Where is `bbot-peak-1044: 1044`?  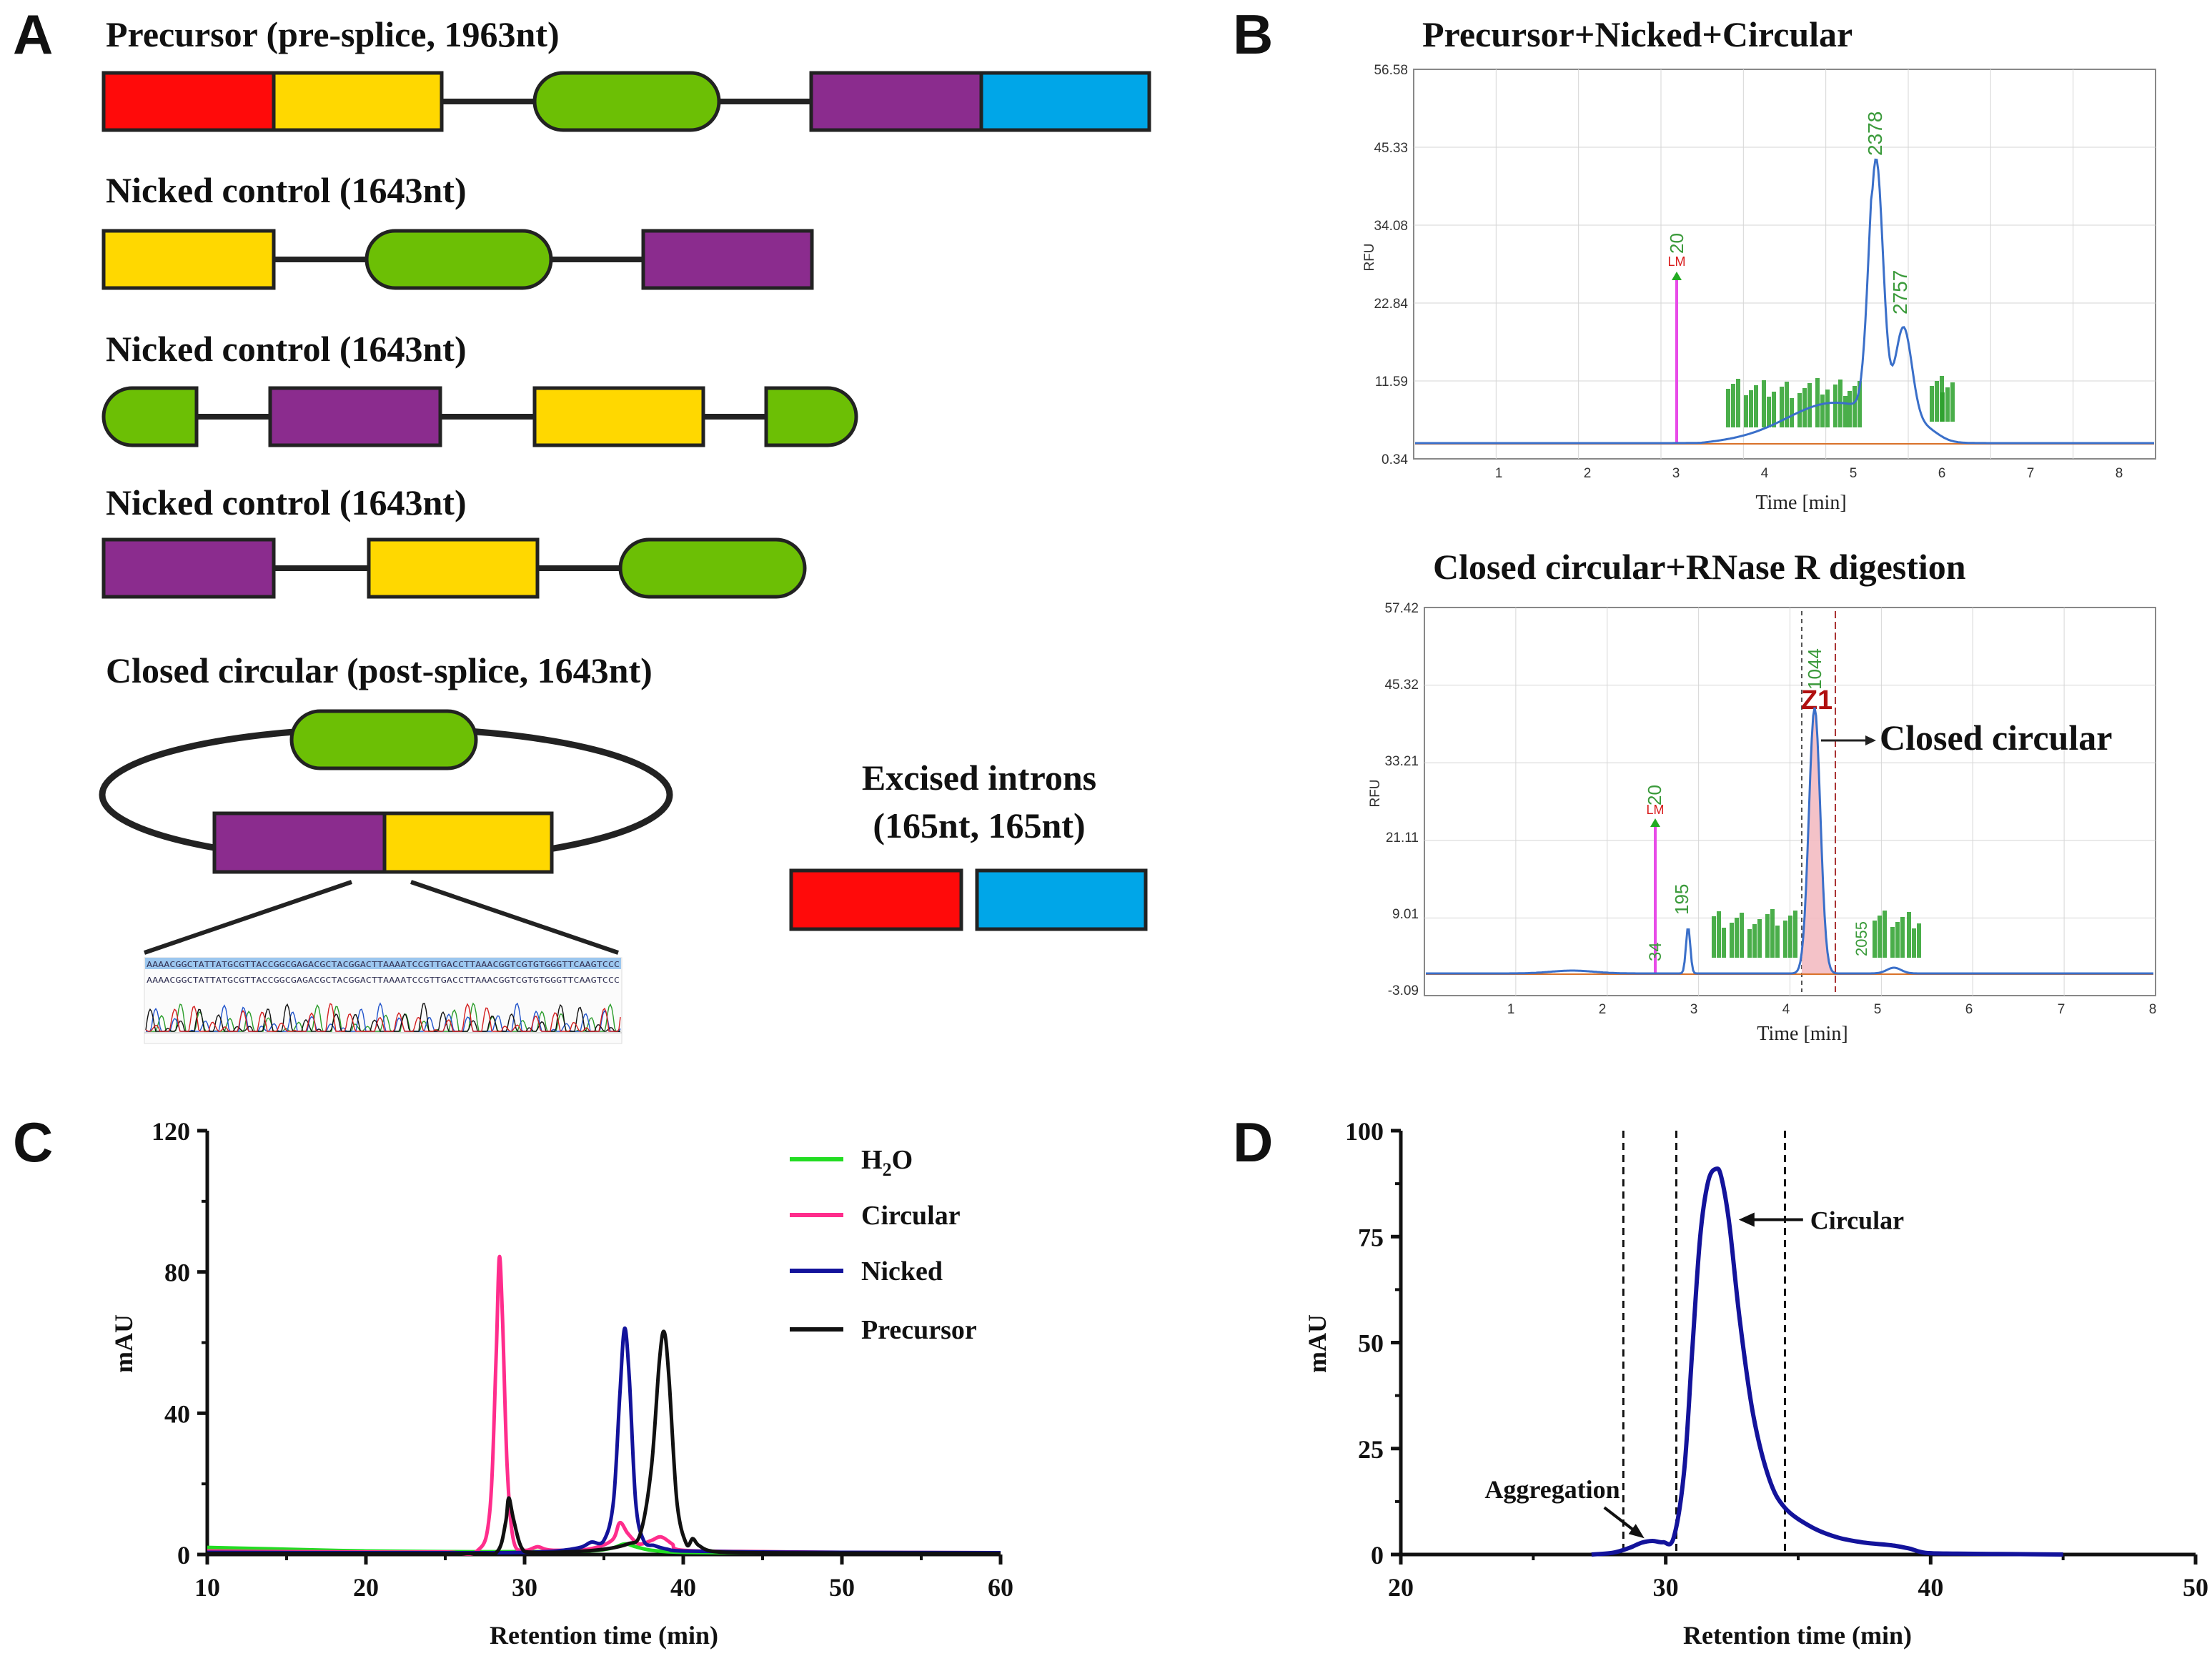
bbot-peak-1044: 1044 is located at coordinates (1814, 669).